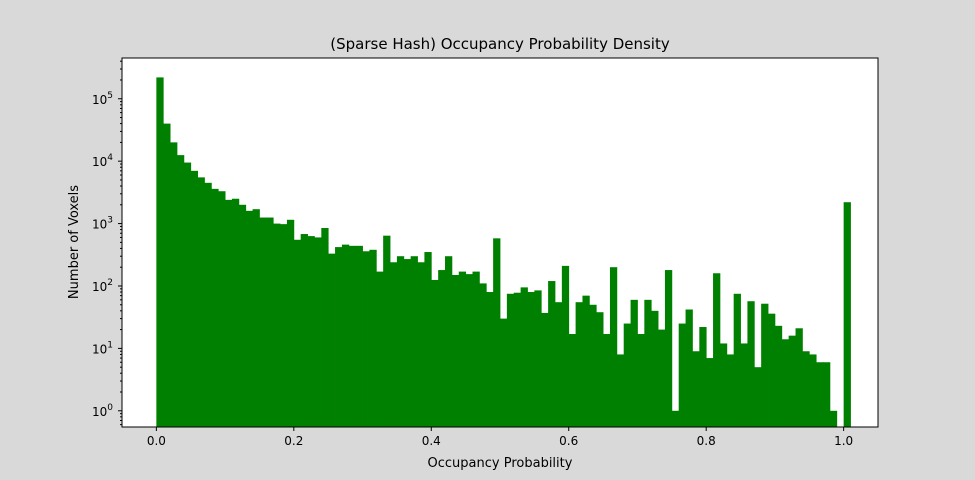  I want to click on y-tick-label: 10⁵, so click(102, 99).